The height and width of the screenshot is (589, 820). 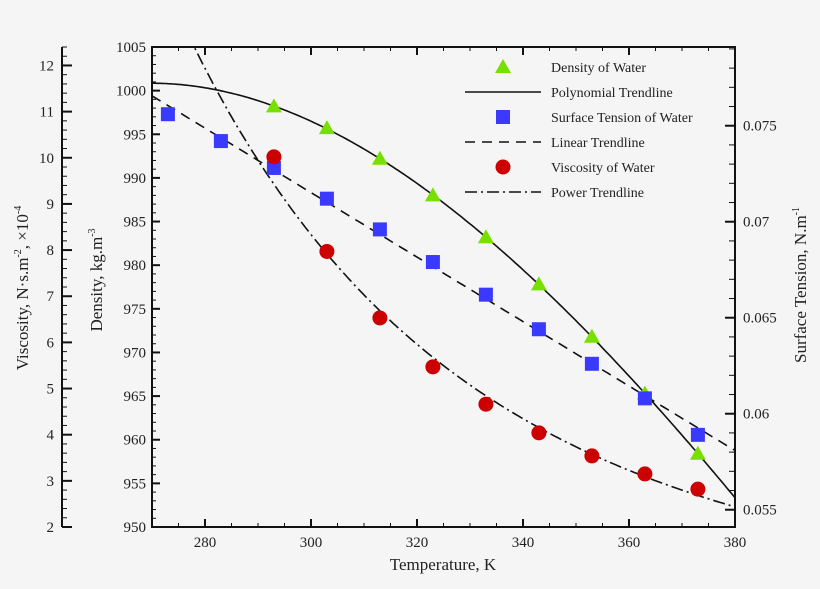 I want to click on viscosity-tick-label: 10, so click(x=46, y=159).